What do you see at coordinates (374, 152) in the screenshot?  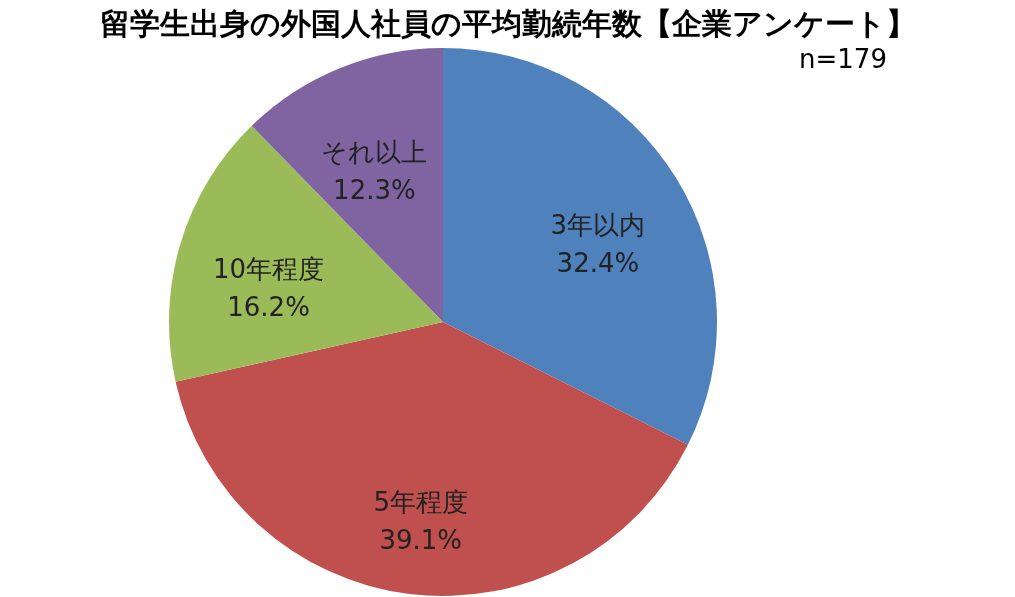 I see `slice-label: それ以上` at bounding box center [374, 152].